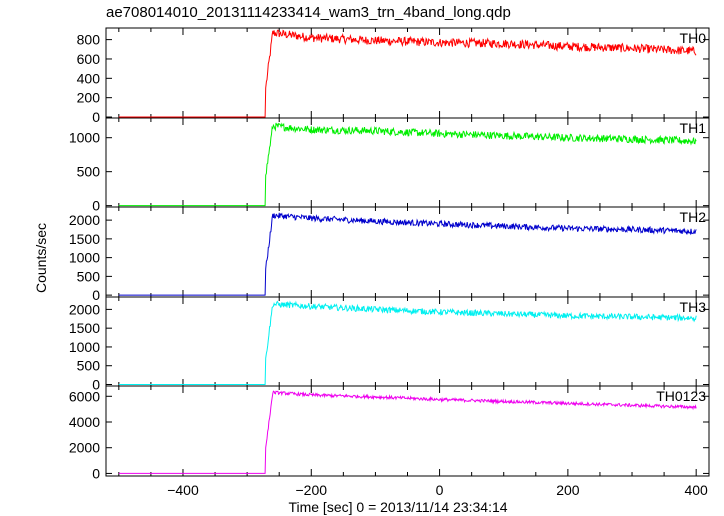 The height and width of the screenshot is (516, 724). Describe the element at coordinates (693, 128) in the screenshot. I see `series-label-th1: TH1` at that location.